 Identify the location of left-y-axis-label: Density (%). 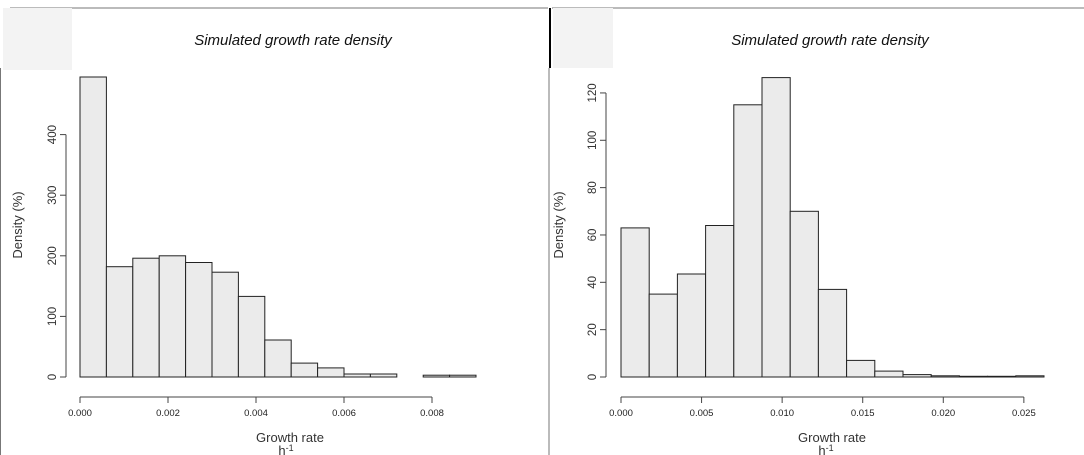
(17, 224).